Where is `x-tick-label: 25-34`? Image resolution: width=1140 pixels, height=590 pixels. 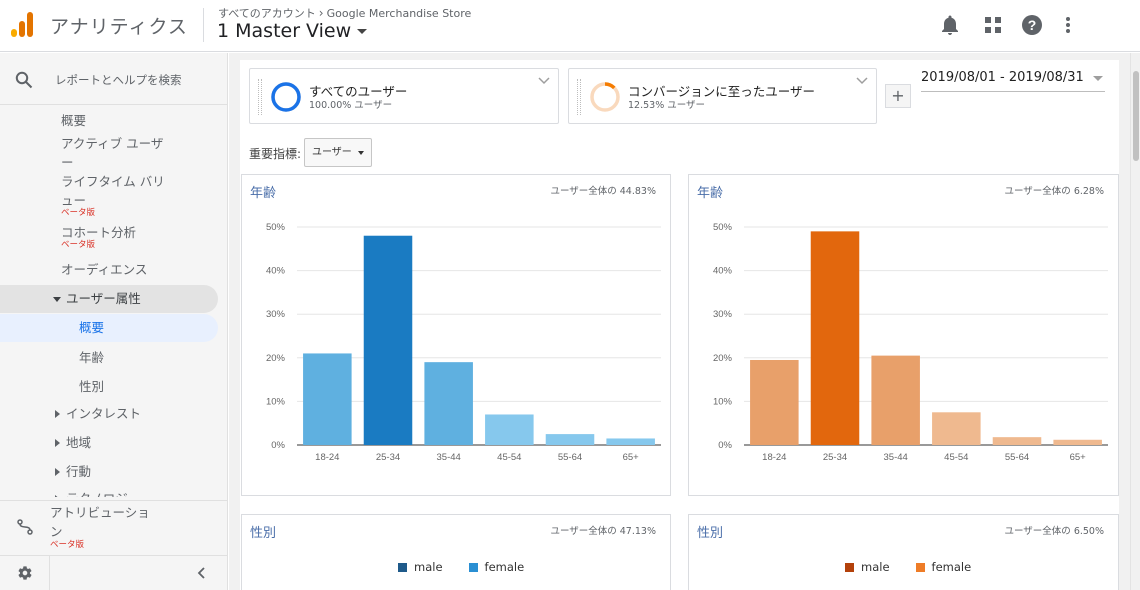
x-tick-label: 25-34 is located at coordinates (388, 457).